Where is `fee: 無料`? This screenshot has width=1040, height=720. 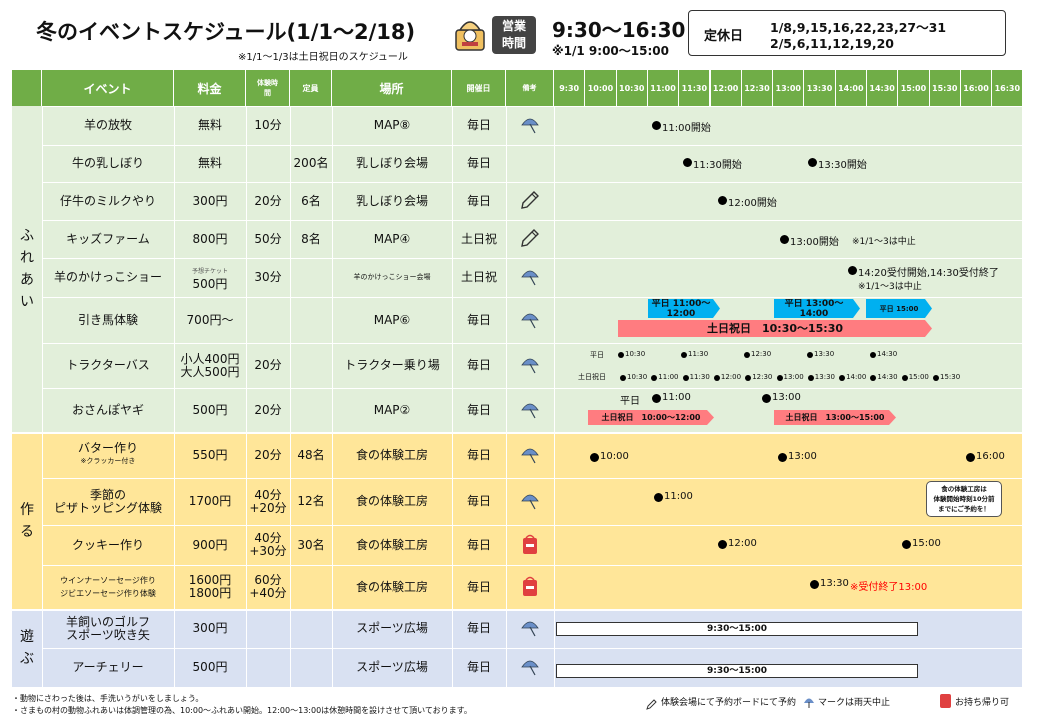 fee: 無料 is located at coordinates (210, 163).